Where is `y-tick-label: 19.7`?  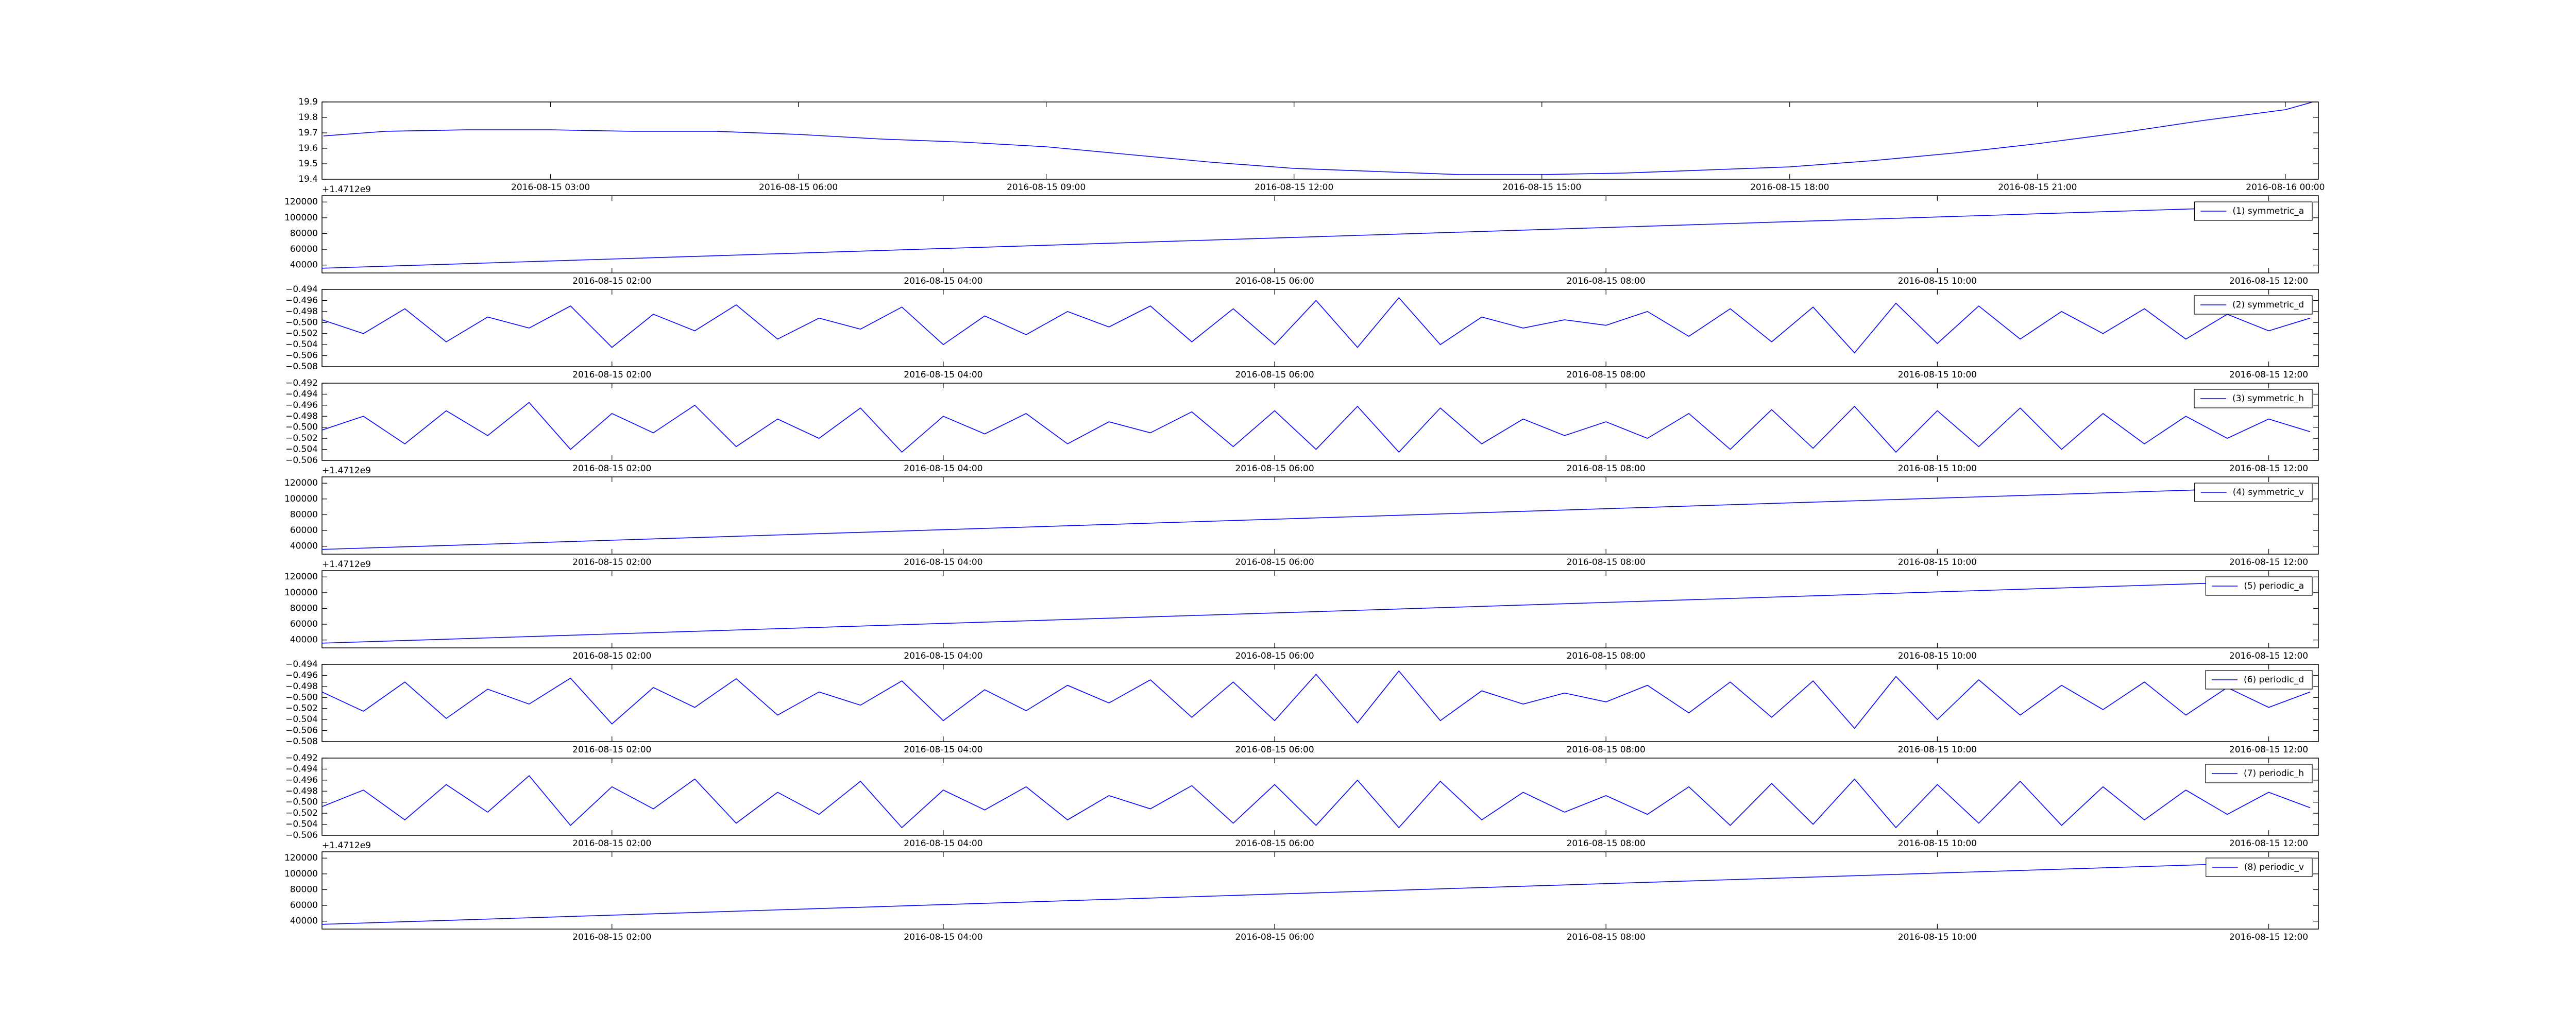
y-tick-label: 19.7 is located at coordinates (308, 133).